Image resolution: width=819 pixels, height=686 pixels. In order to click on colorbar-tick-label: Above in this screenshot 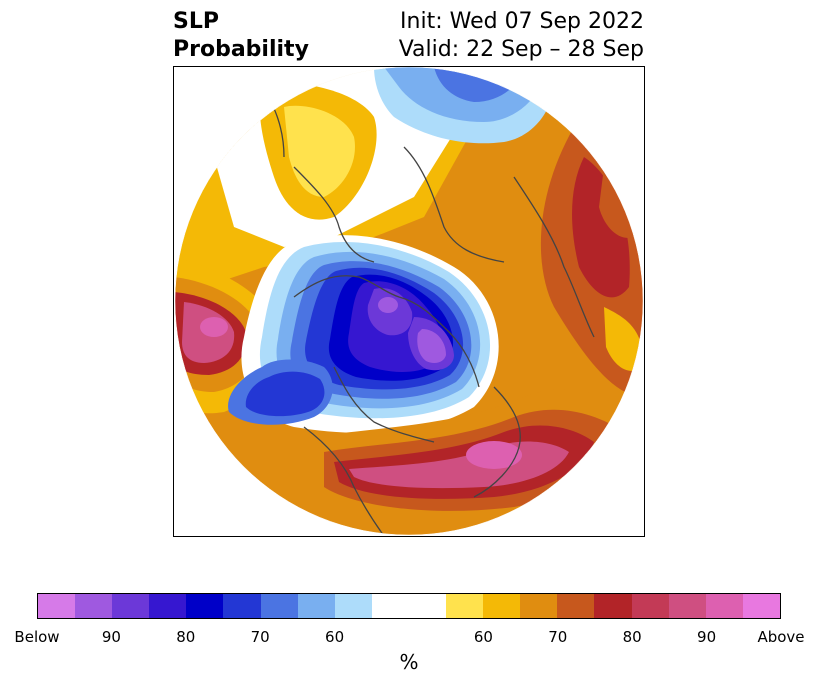, I will do `click(781, 637)`.